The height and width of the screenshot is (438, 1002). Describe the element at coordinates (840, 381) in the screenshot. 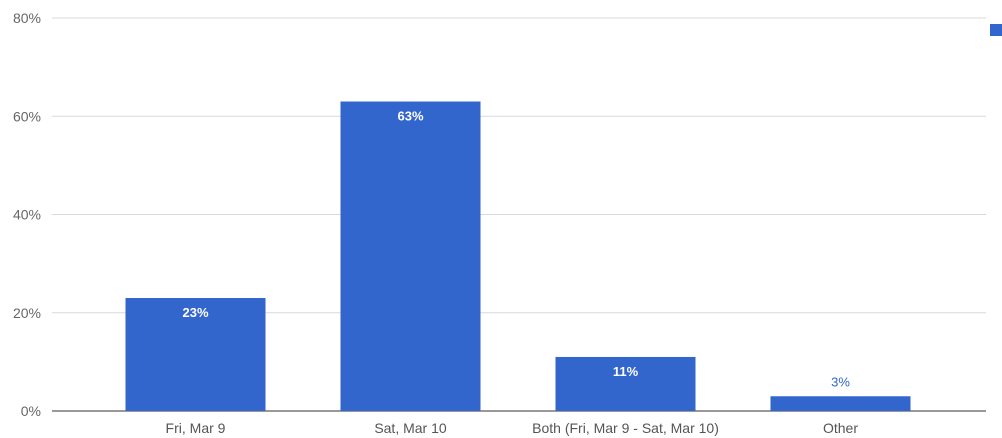

I see `data-label: 3%` at that location.